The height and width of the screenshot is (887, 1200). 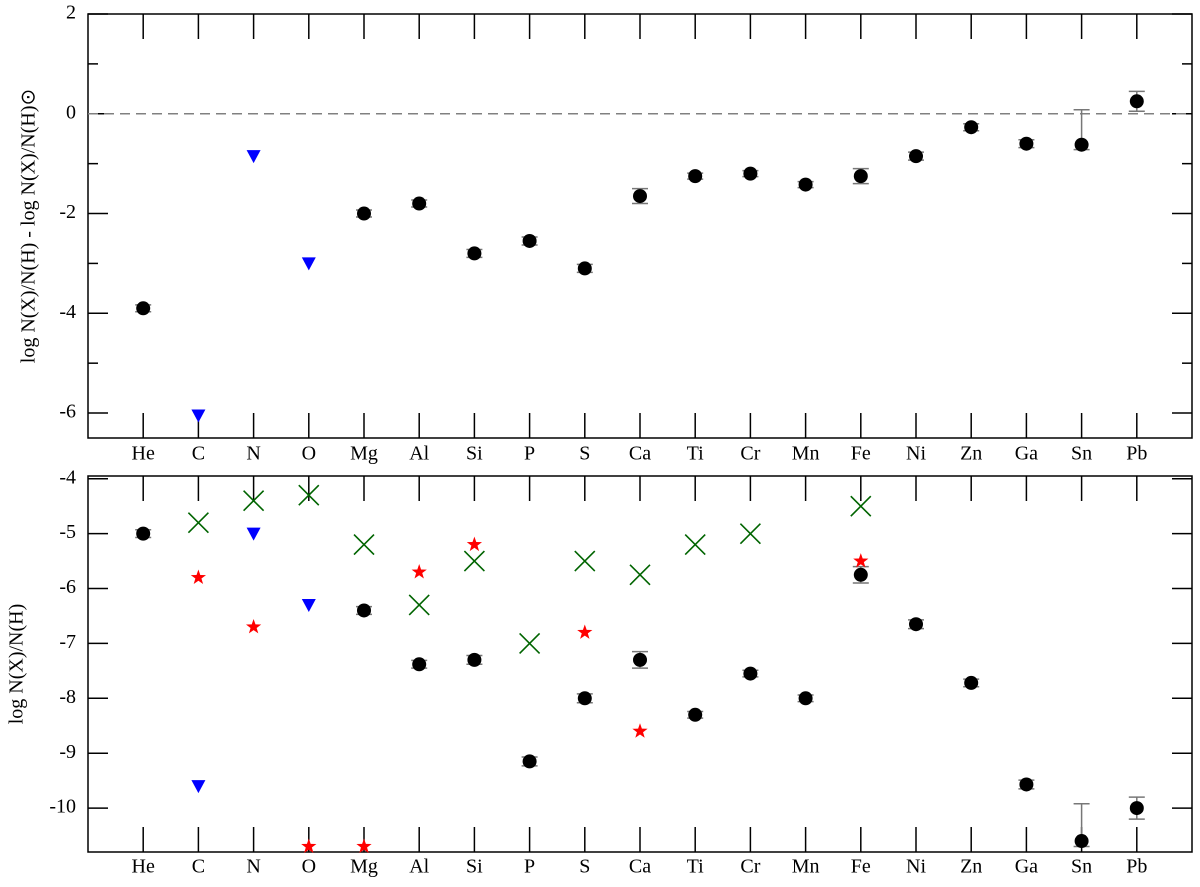 What do you see at coordinates (29, 226) in the screenshot?
I see `y-axis-label: log N(X)/N(H) - log N(X)/N(H)⊙` at bounding box center [29, 226].